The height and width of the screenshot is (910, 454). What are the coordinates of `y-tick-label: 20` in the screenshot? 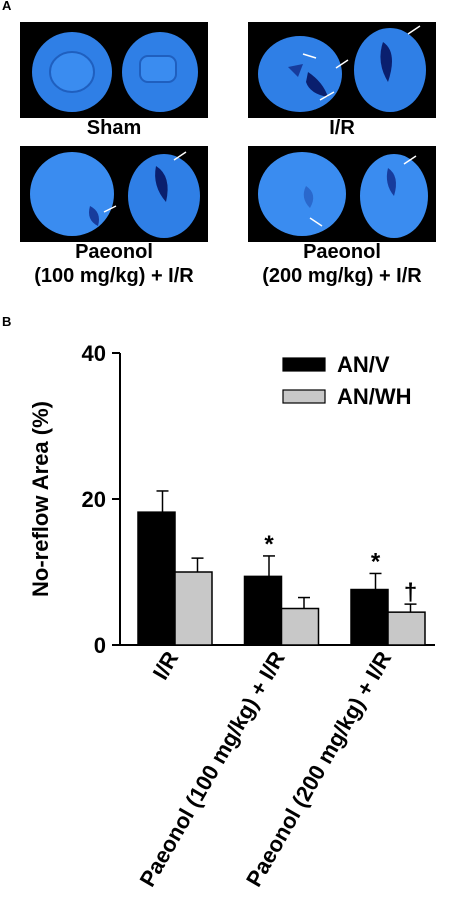 It's located at (94, 499).